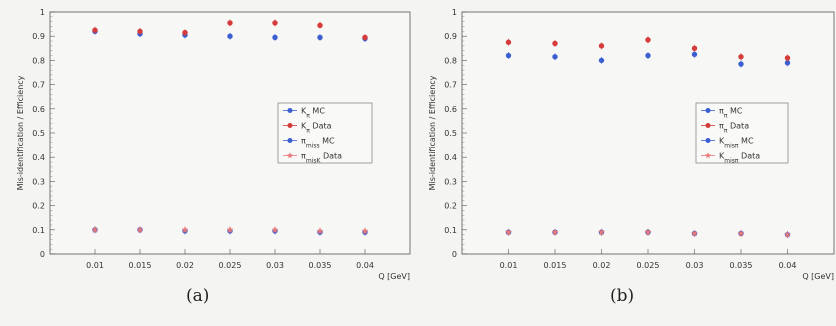 This screenshot has width=836, height=326. I want to click on legend-label: Kπ MC, so click(313, 113).